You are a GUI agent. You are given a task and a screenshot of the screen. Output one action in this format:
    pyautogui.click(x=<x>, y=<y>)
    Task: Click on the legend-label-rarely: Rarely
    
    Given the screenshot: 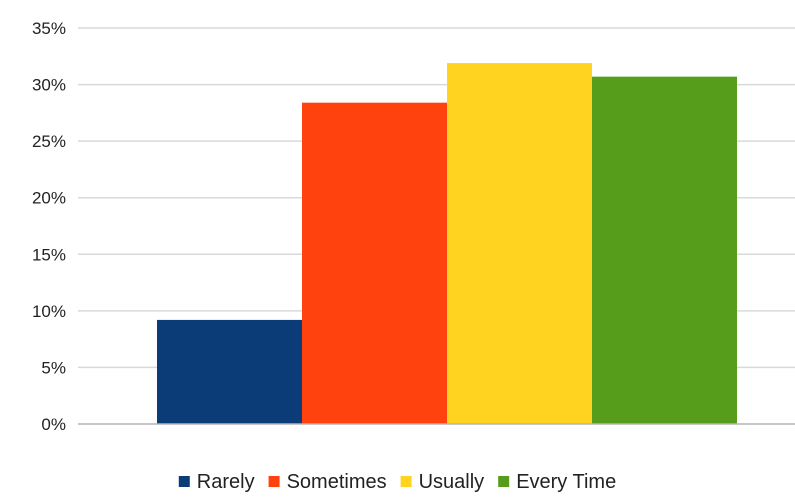 What is the action you would take?
    pyautogui.click(x=226, y=482)
    